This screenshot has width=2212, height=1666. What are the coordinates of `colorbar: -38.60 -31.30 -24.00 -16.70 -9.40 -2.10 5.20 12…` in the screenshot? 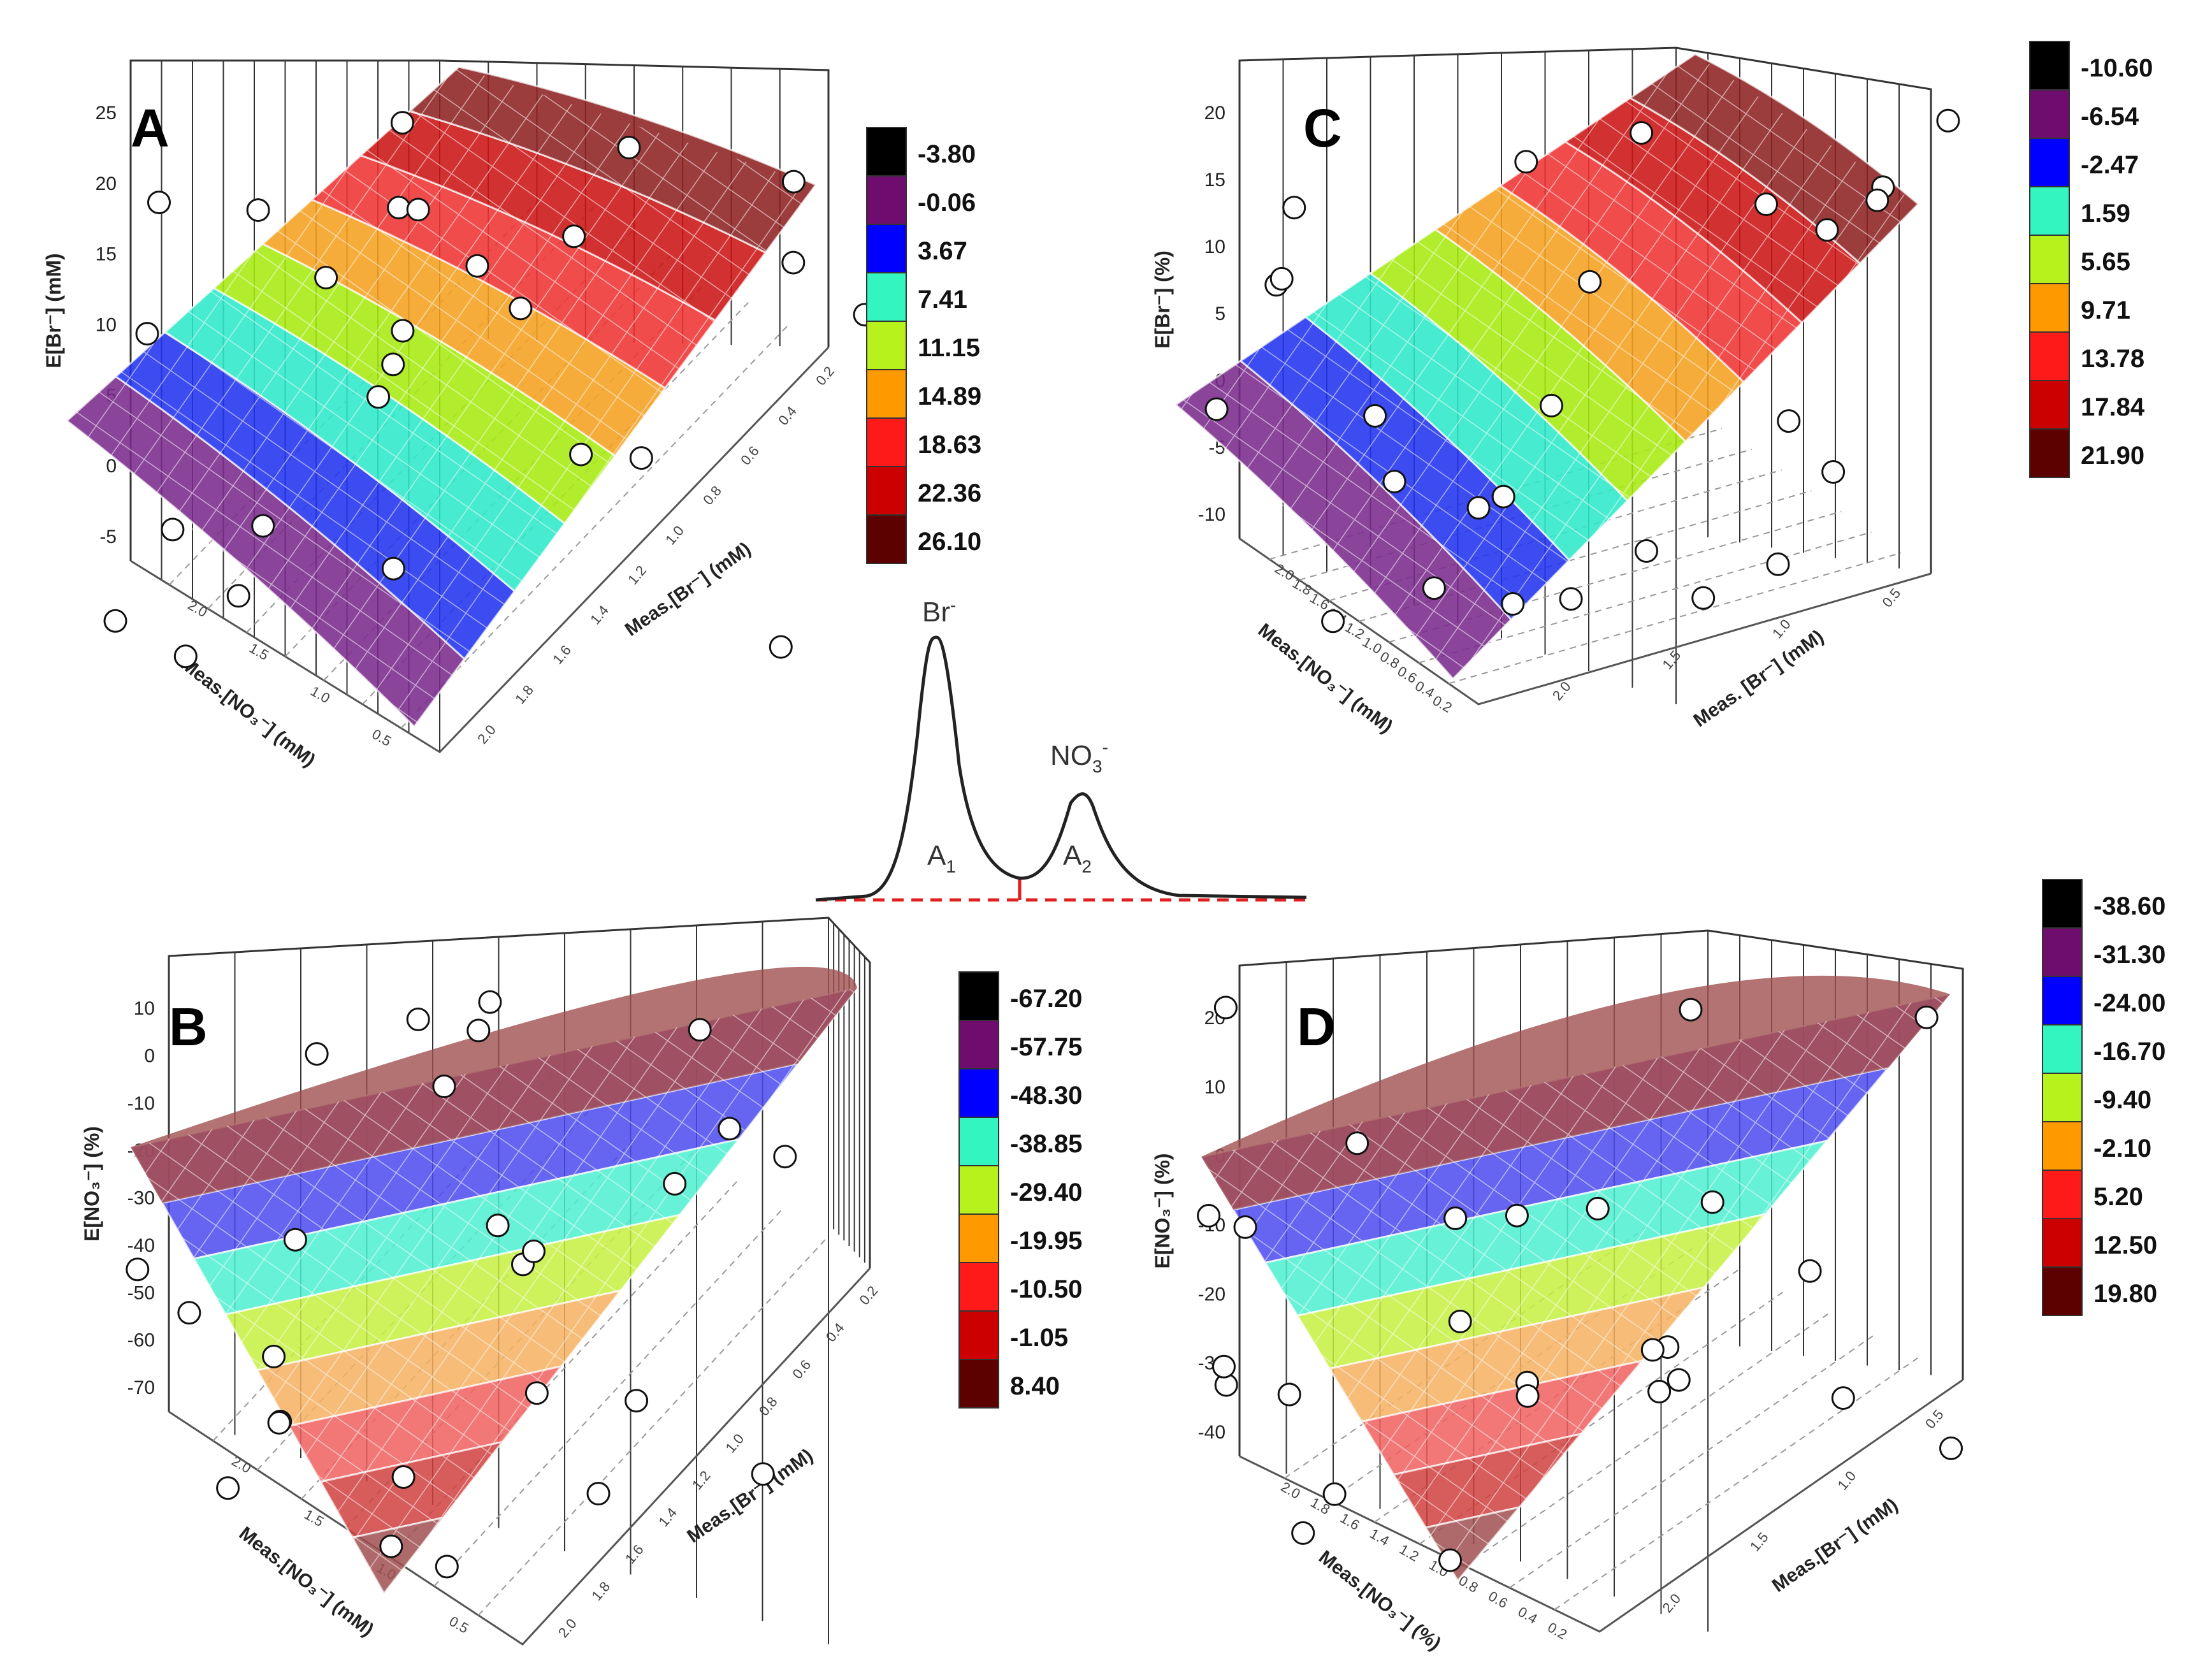 It's located at (2104, 1097).